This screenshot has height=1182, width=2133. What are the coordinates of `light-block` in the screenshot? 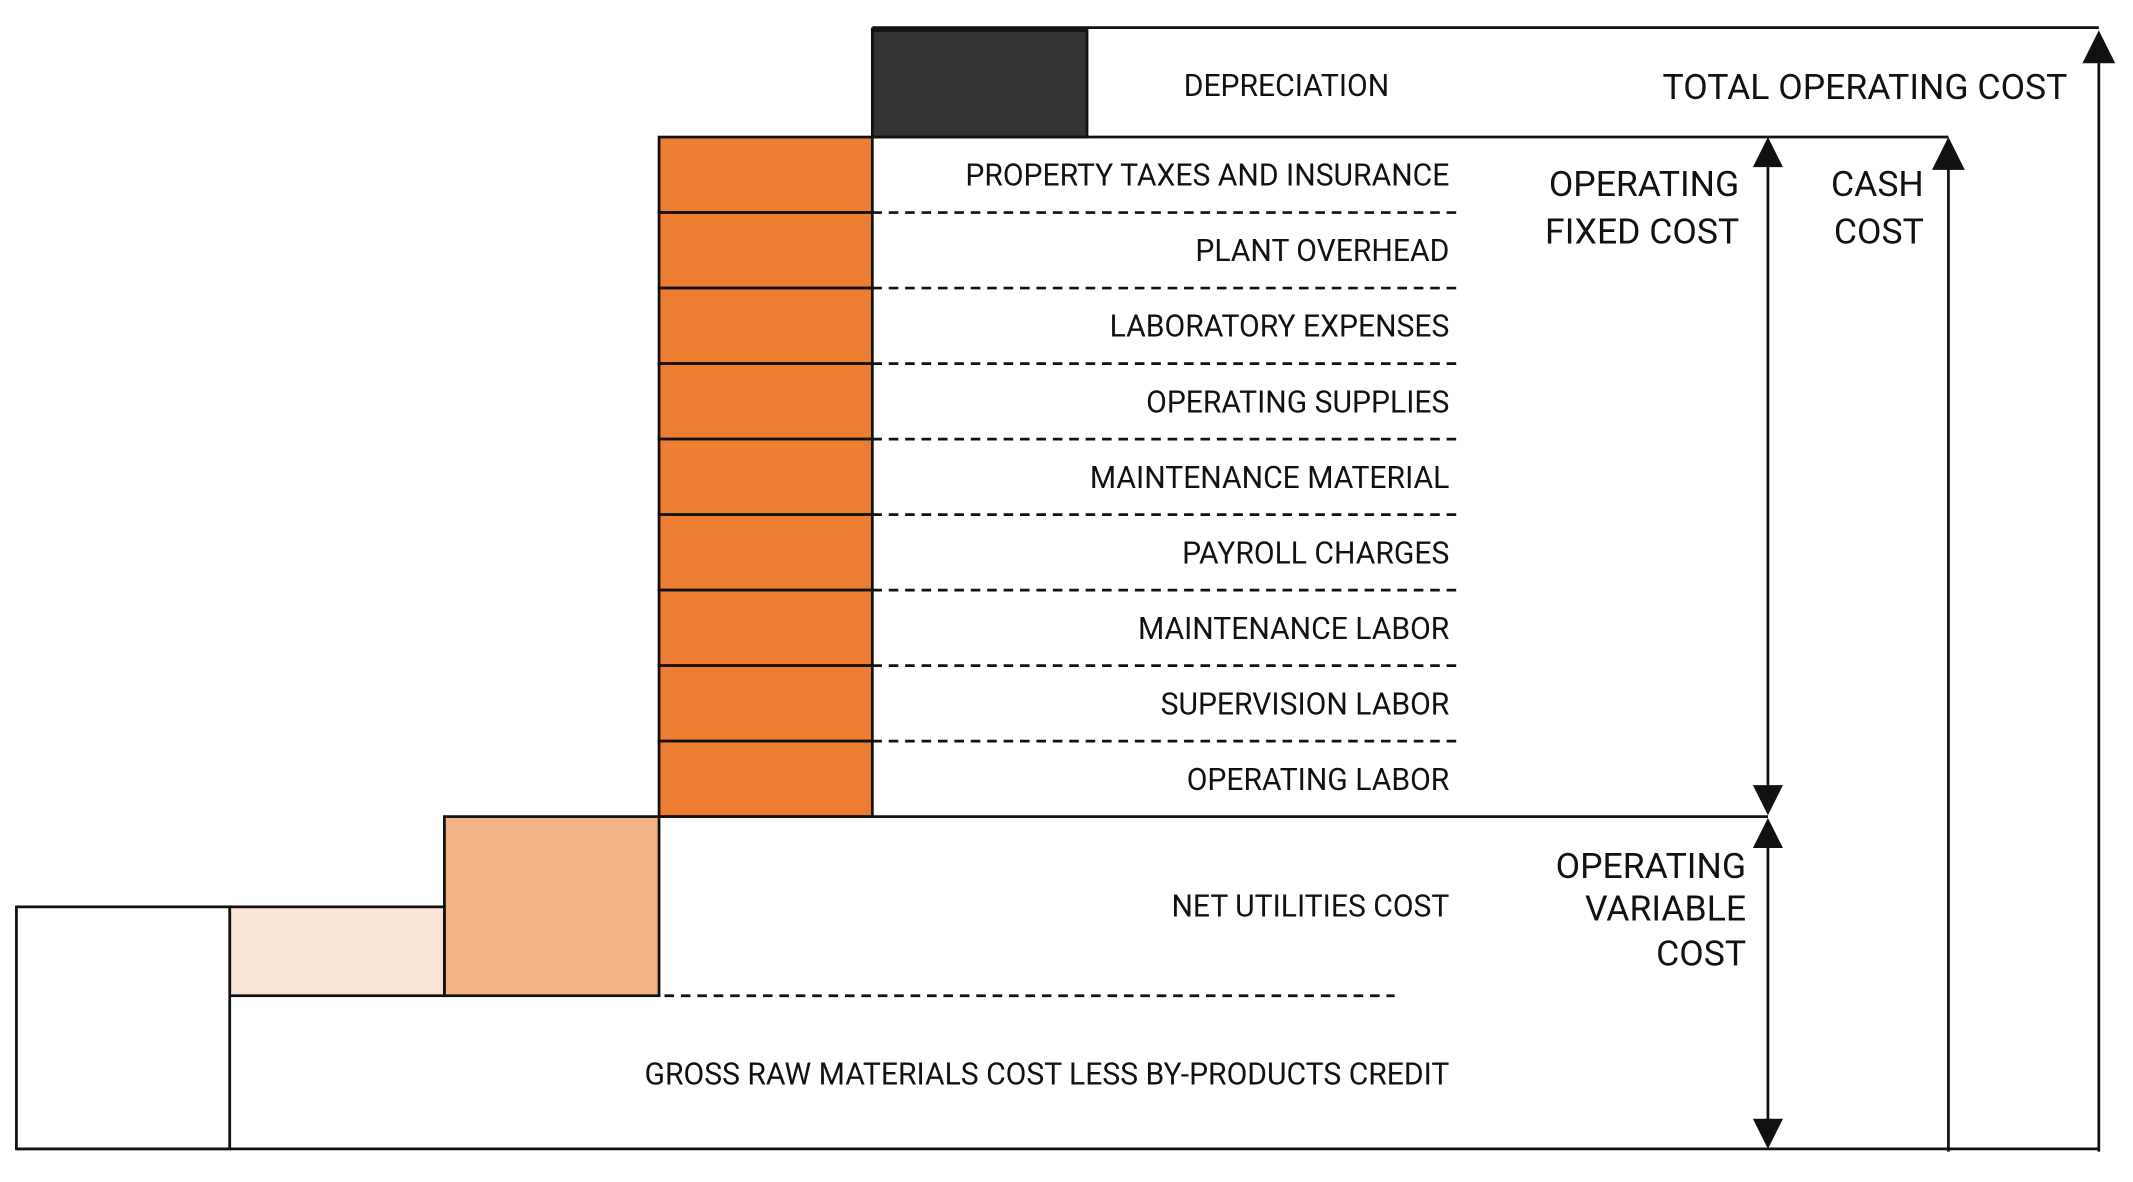 It's located at (337, 951).